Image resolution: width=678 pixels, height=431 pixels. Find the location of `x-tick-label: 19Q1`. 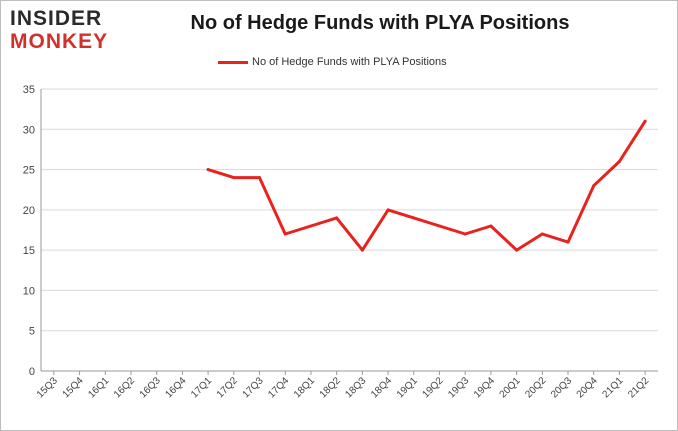

x-tick-label: 19Q1 is located at coordinates (407, 387).